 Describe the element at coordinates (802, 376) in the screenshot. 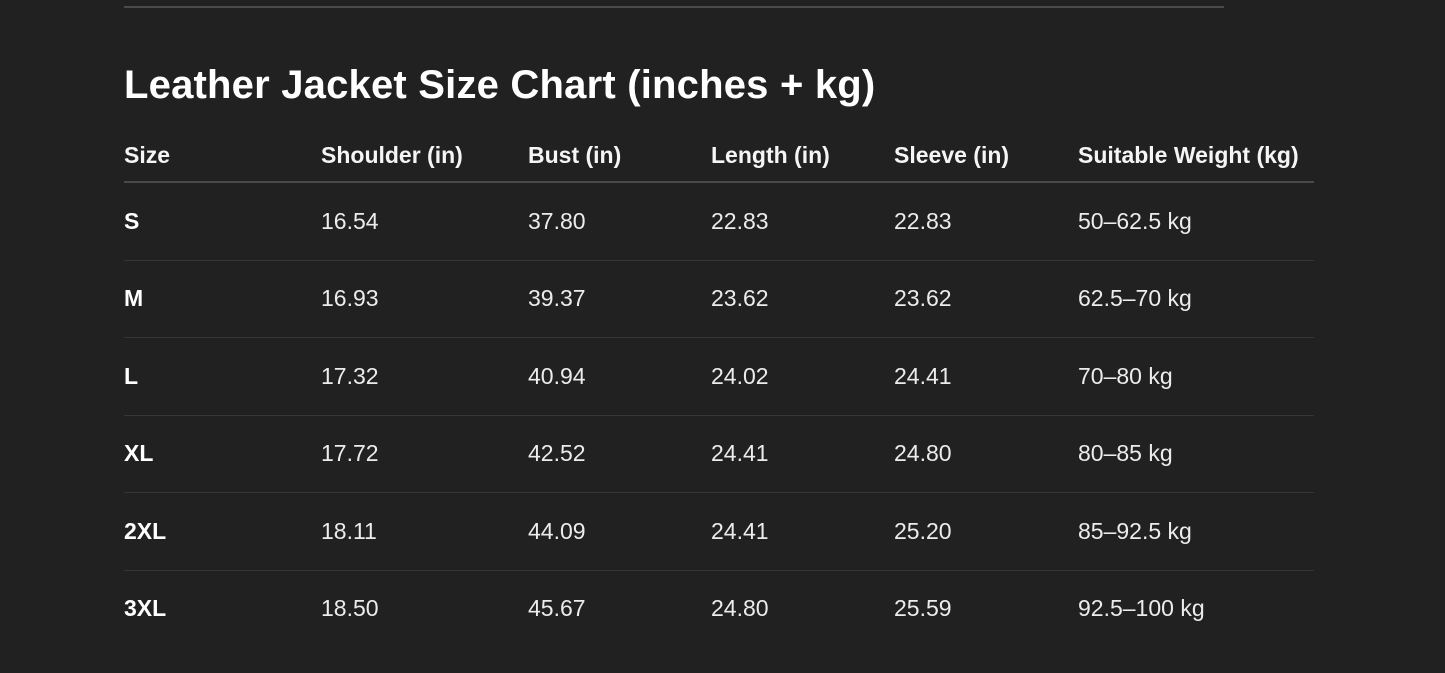

I see `cell-length: 24.02` at that location.